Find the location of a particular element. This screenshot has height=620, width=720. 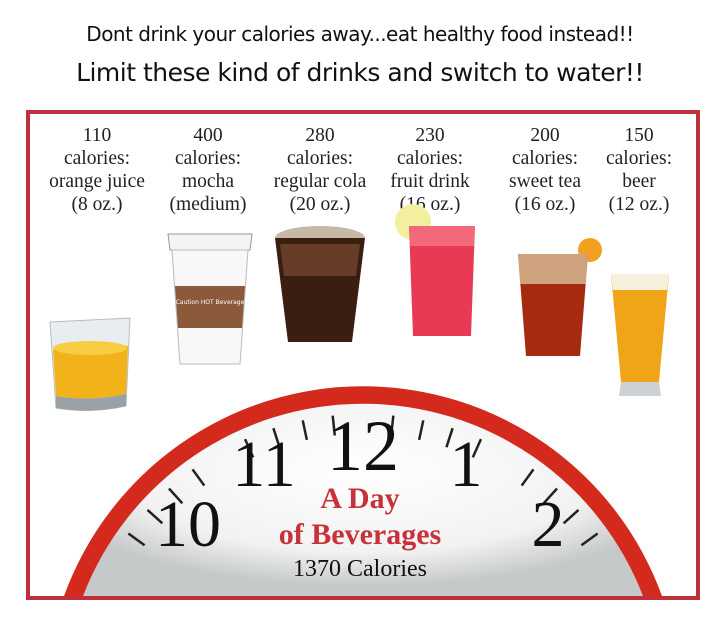

fruit-drink-glass-image is located at coordinates (435, 270).